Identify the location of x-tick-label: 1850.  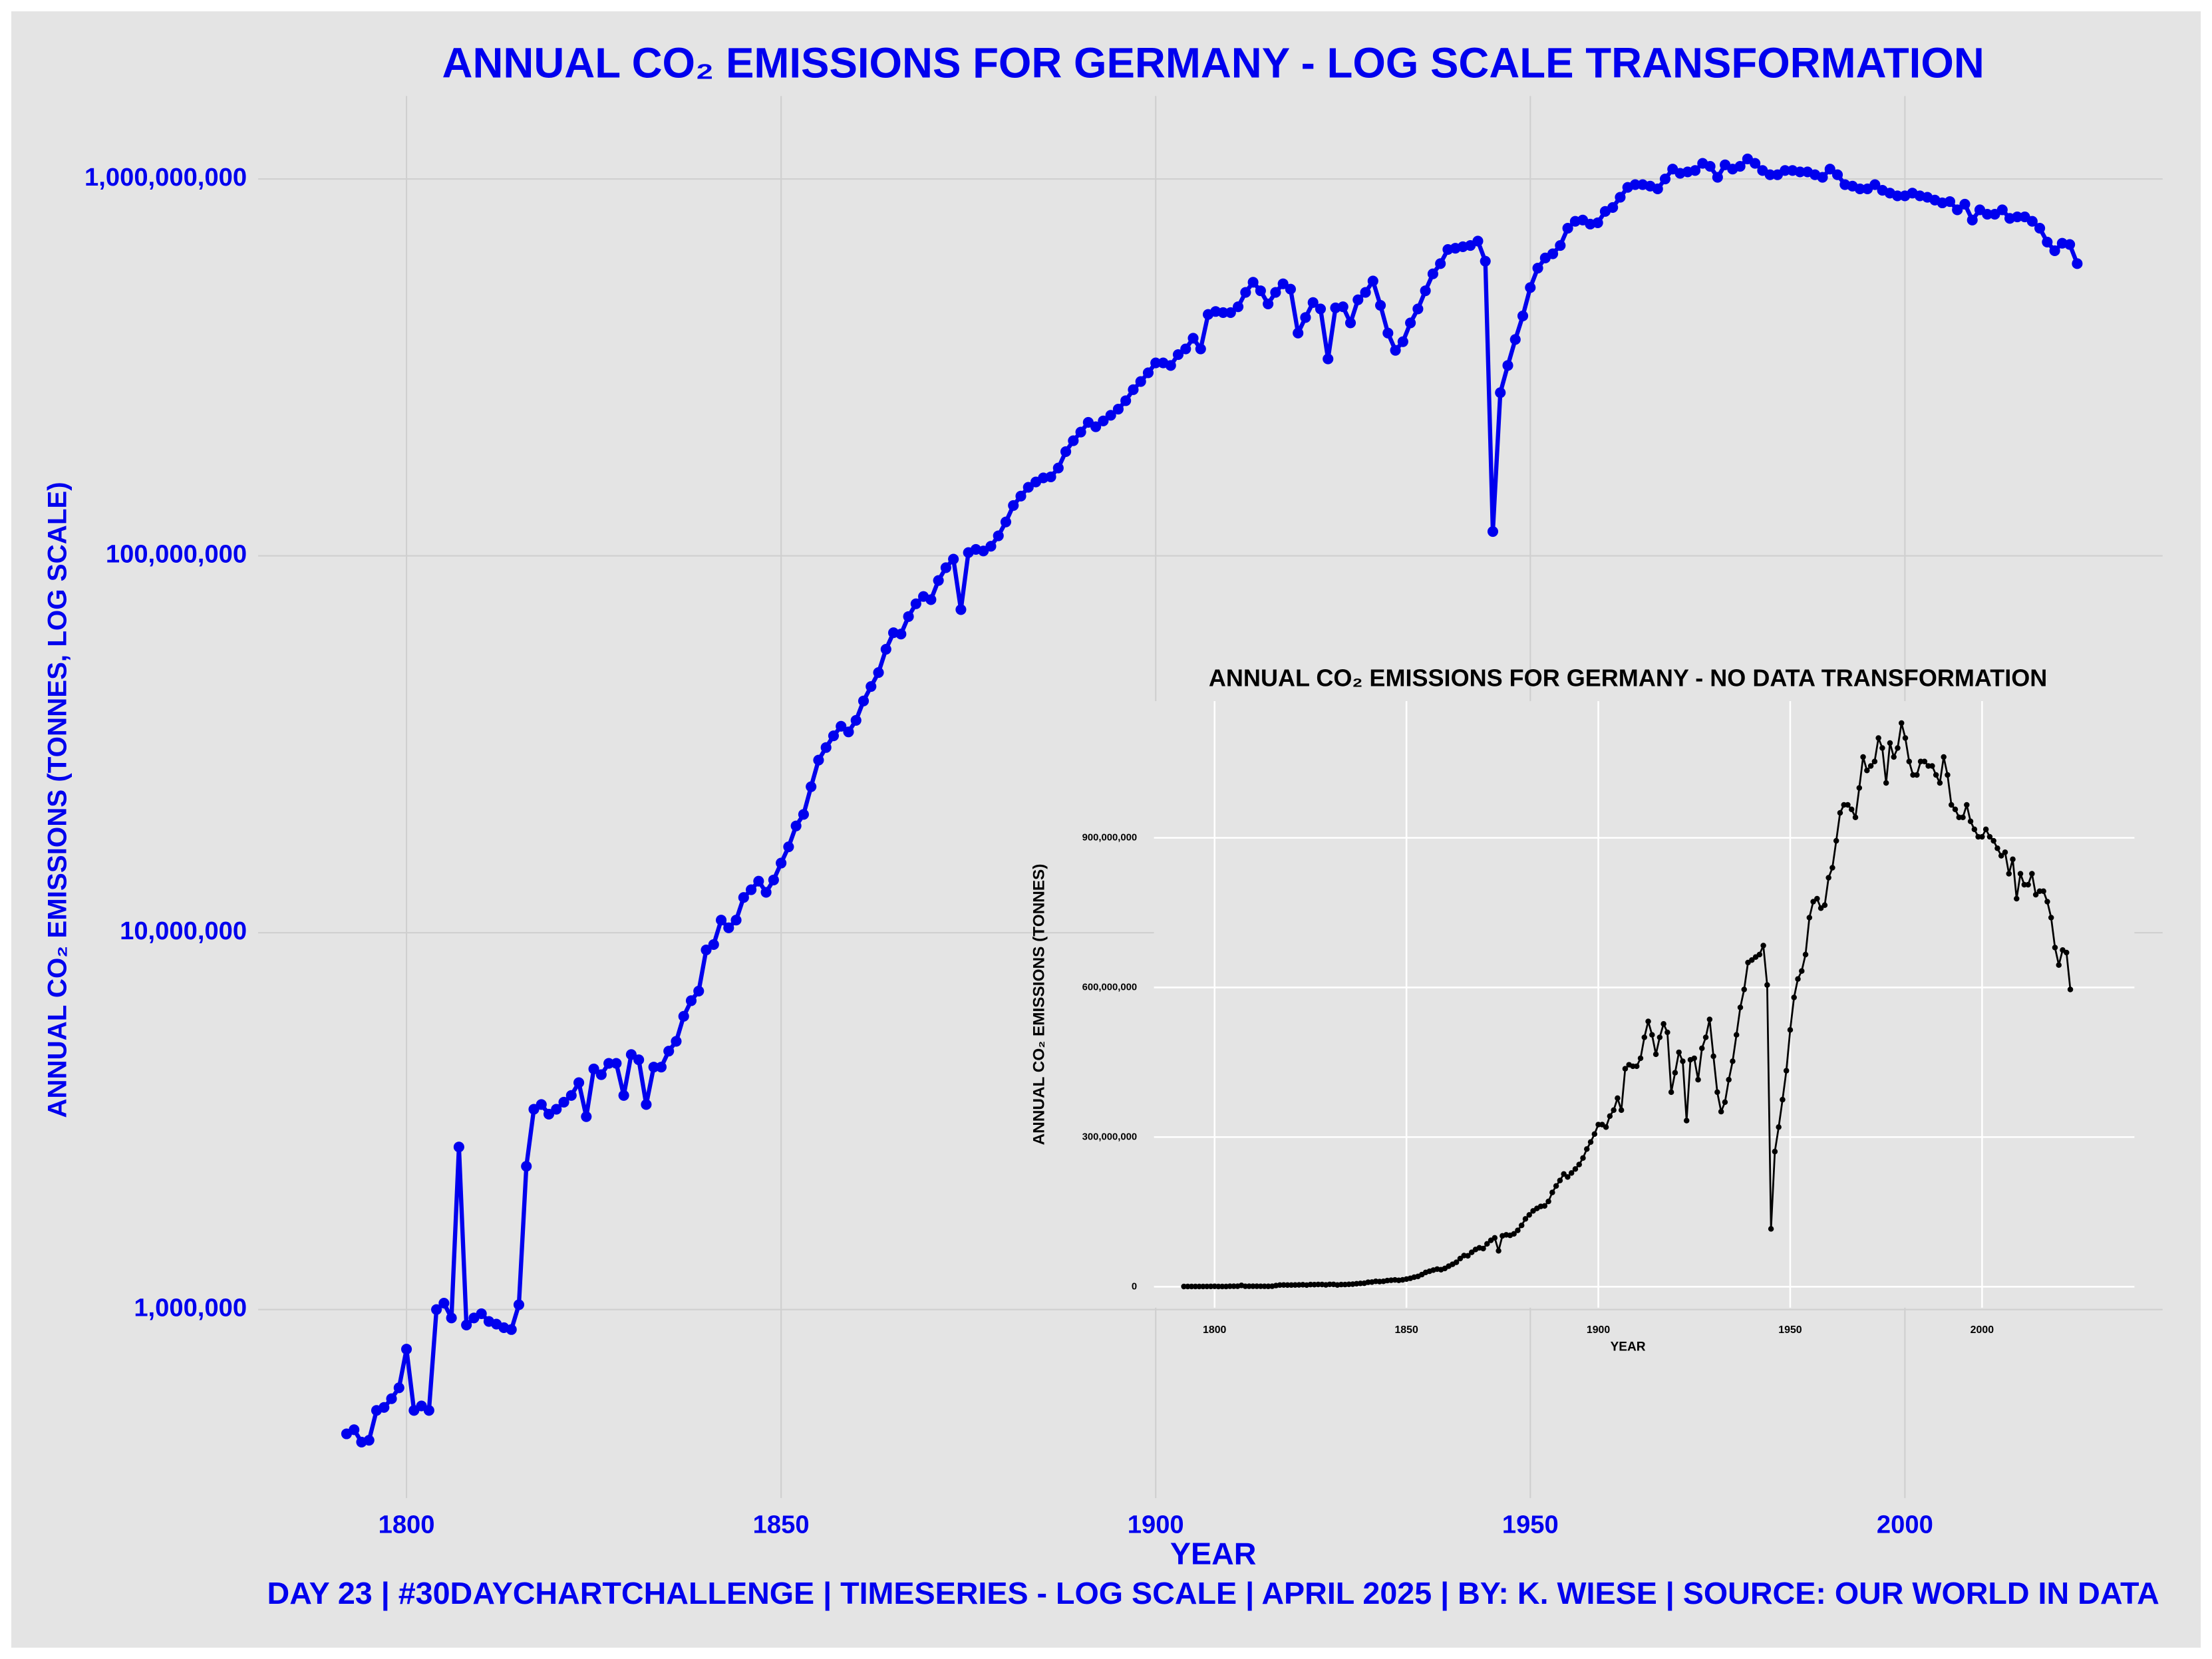
(1406, 1330).